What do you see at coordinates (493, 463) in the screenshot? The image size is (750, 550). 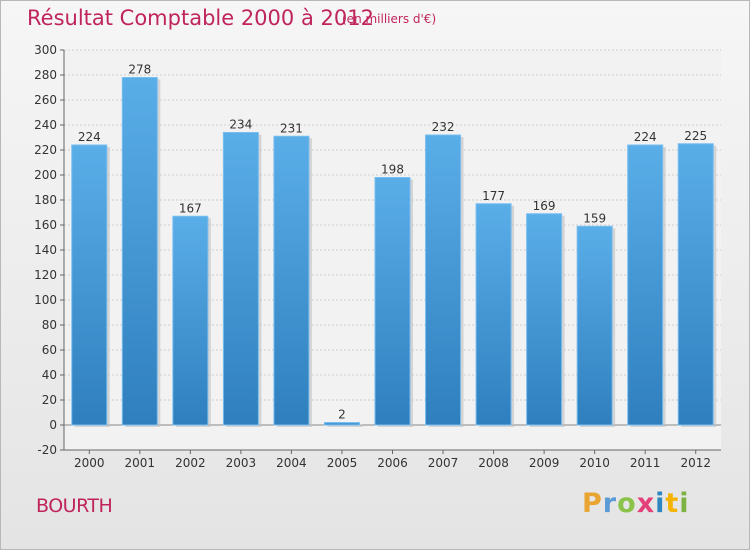 I see `x-tick-label-2008: 2008` at bounding box center [493, 463].